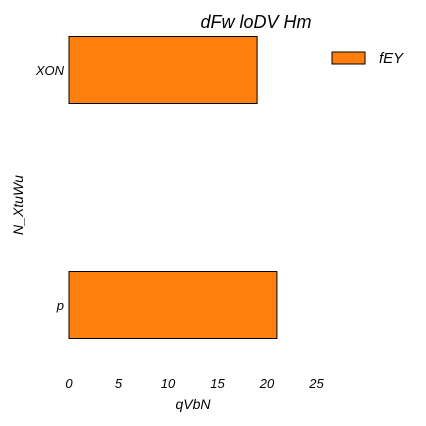 Image resolution: width=426 pixels, height=426 pixels. What do you see at coordinates (391, 58) in the screenshot?
I see `legend-label: fEY` at bounding box center [391, 58].